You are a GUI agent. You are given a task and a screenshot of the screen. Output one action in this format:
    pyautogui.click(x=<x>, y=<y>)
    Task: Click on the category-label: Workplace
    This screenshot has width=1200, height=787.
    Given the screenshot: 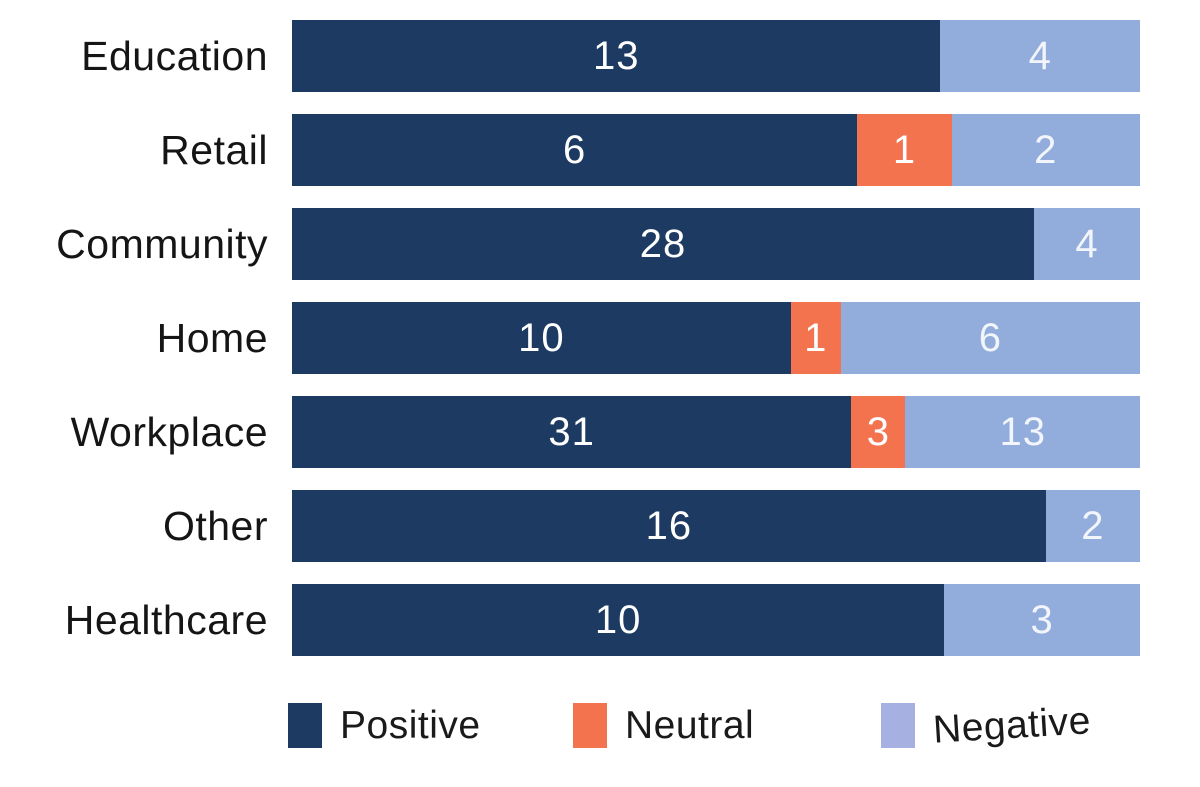 What is the action you would take?
    pyautogui.click(x=169, y=431)
    